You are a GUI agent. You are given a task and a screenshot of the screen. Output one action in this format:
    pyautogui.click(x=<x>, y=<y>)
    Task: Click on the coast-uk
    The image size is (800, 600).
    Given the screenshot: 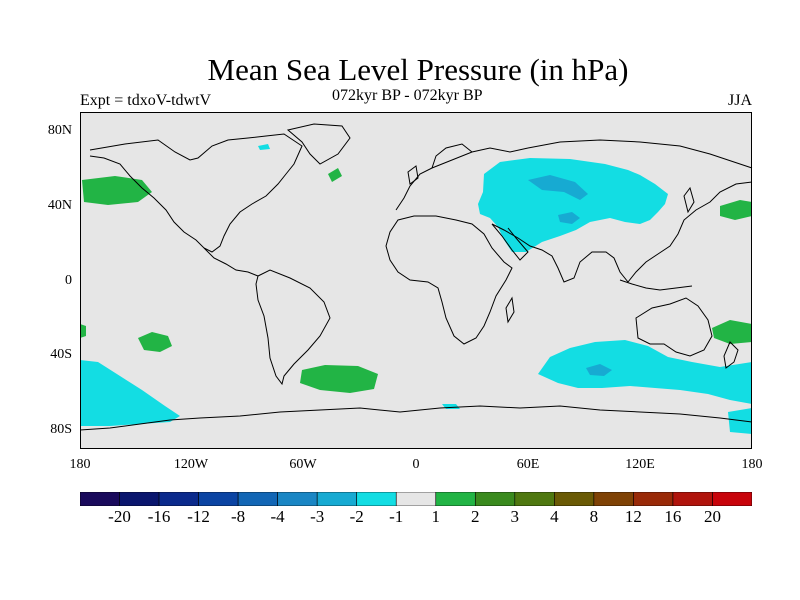 What is the action you would take?
    pyautogui.click(x=413, y=175)
    